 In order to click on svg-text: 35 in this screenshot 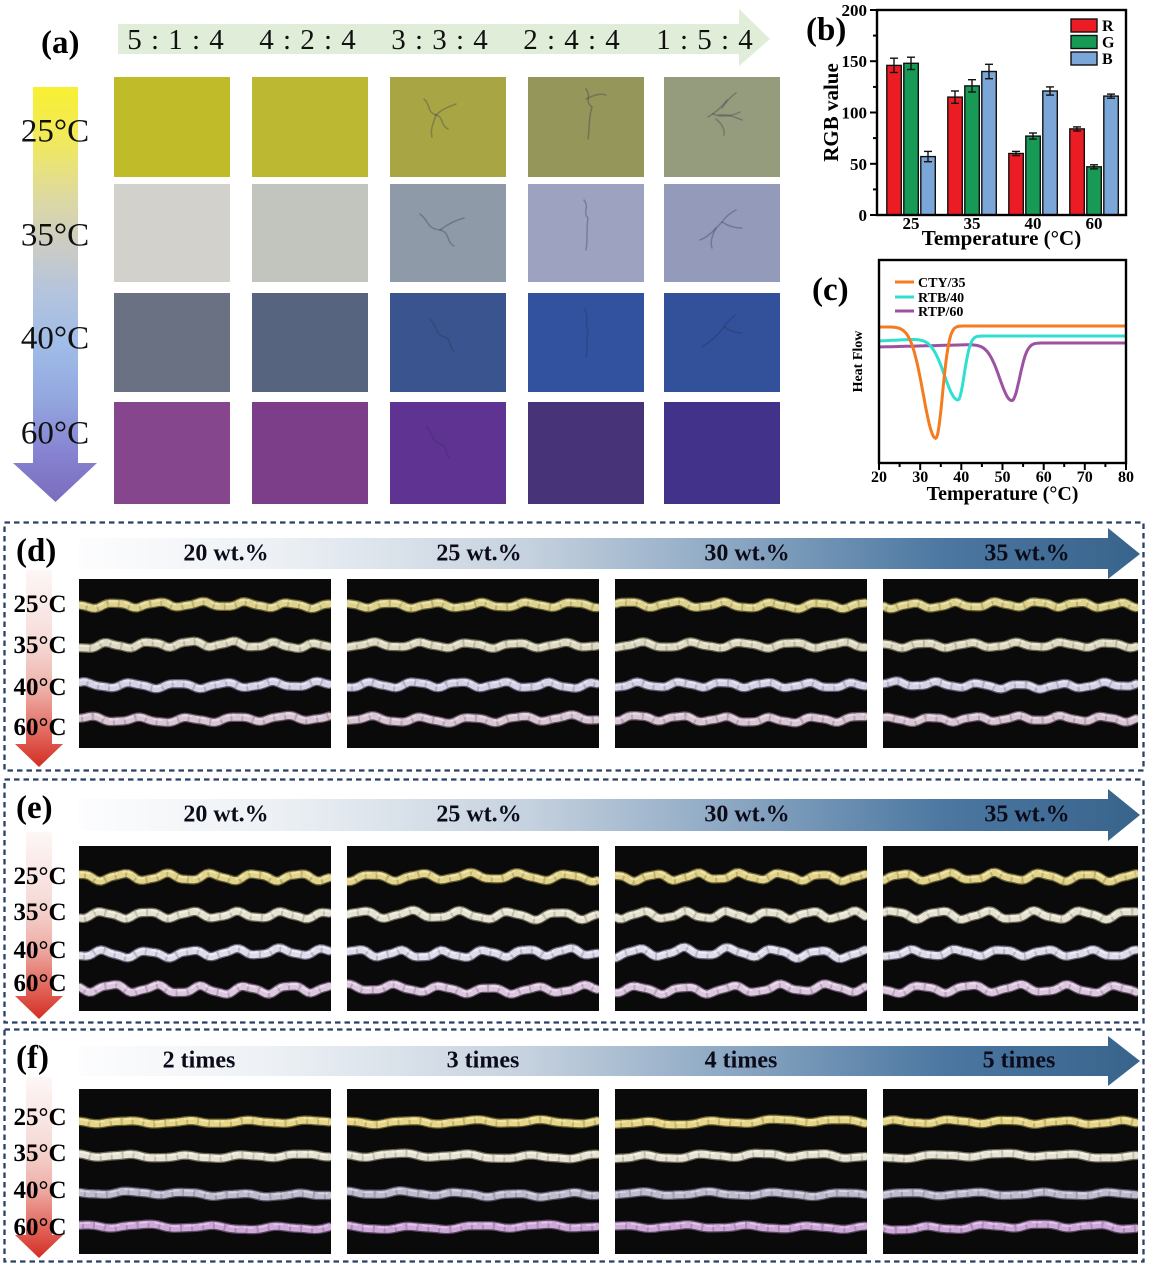, I will do `click(972, 223)`.